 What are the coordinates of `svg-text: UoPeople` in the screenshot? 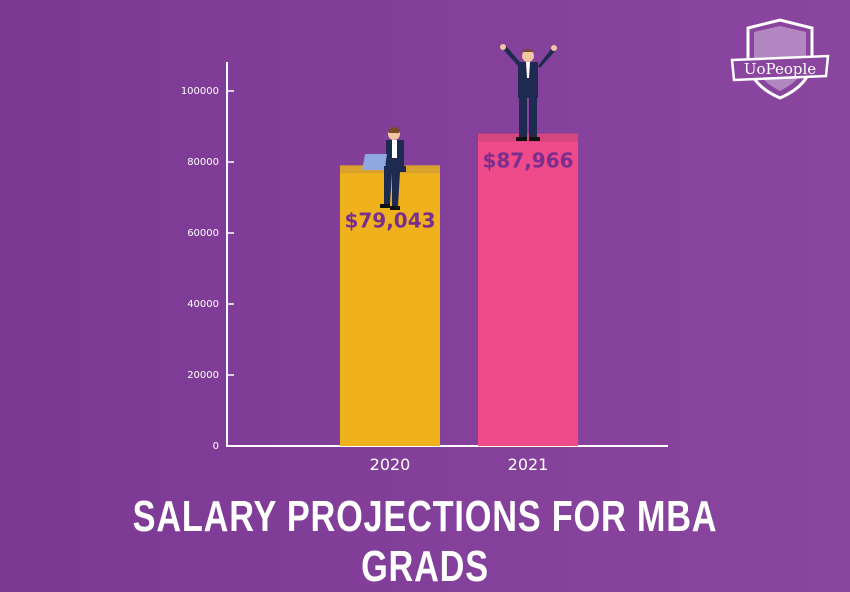 It's located at (780, 69).